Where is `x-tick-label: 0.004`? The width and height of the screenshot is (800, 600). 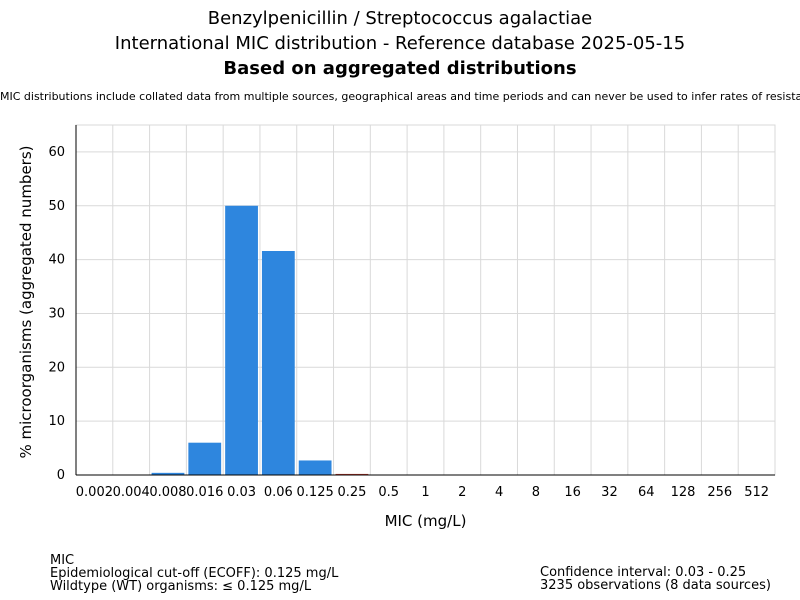 x-tick-label: 0.004 is located at coordinates (131, 492).